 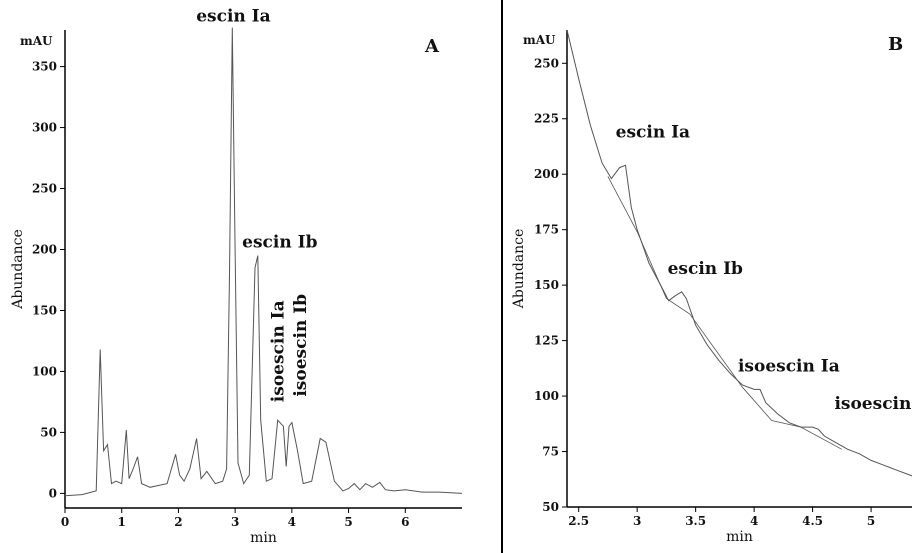 What do you see at coordinates (53, 493) in the screenshot?
I see `y-tick-label: 0` at bounding box center [53, 493].